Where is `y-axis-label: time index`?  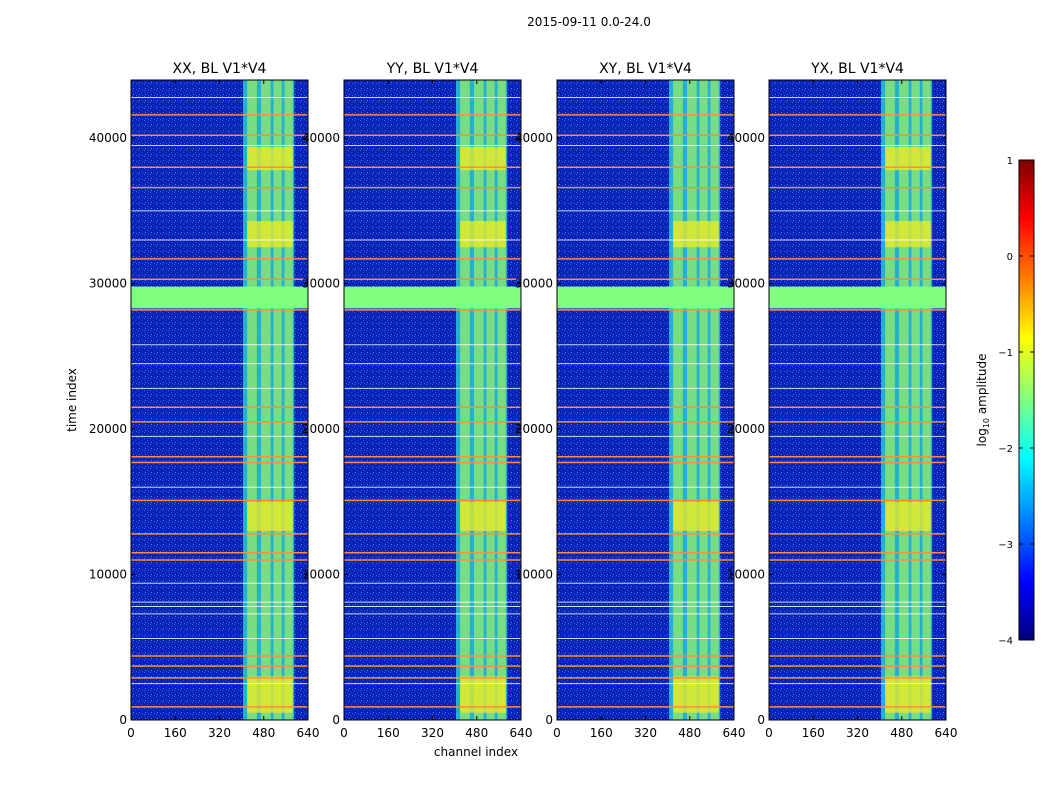
y-axis-label: time index is located at coordinates (72, 400).